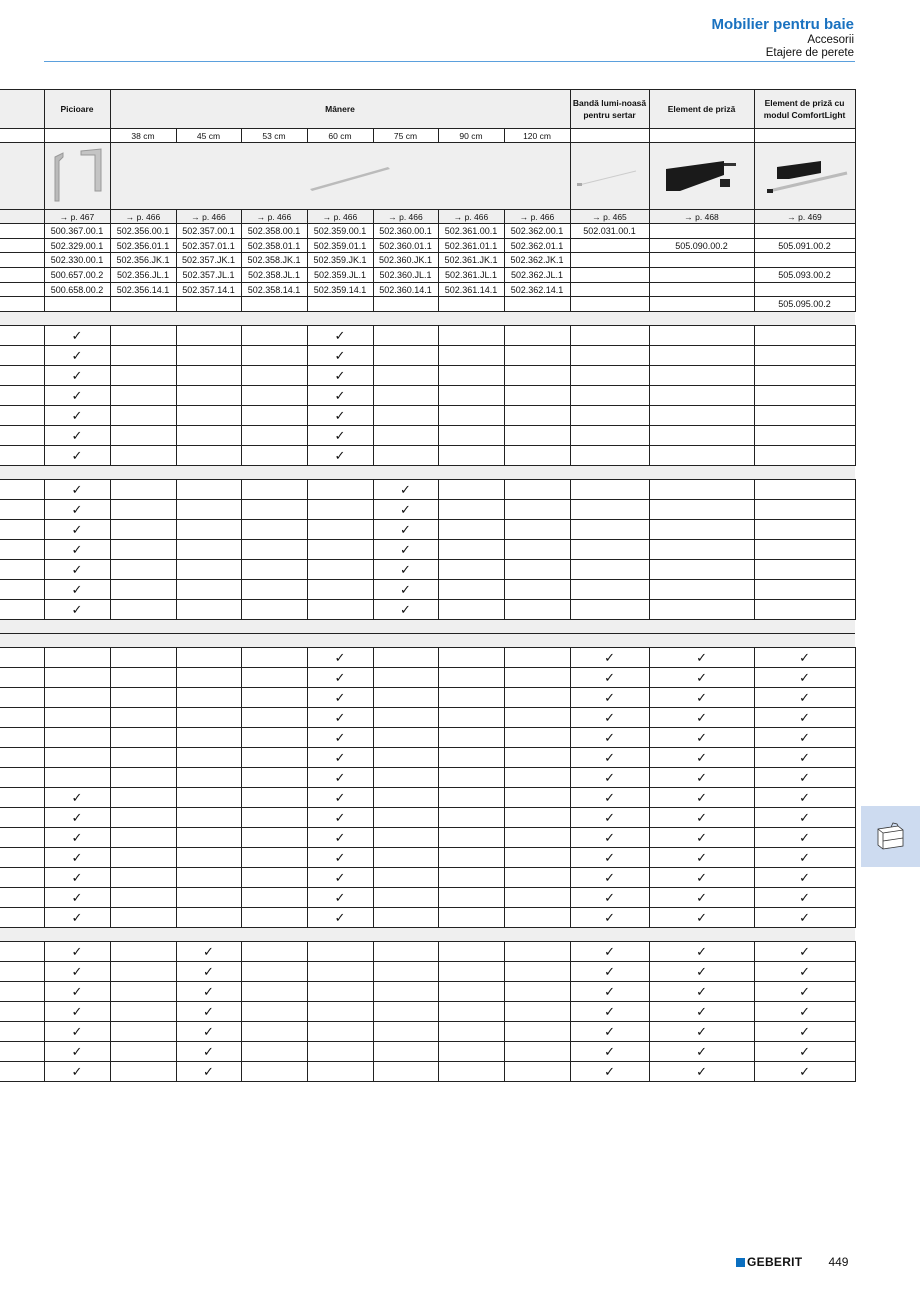 This screenshot has height=1301, width=920. Describe the element at coordinates (77, 176) in the screenshot. I see `legs-image` at that location.